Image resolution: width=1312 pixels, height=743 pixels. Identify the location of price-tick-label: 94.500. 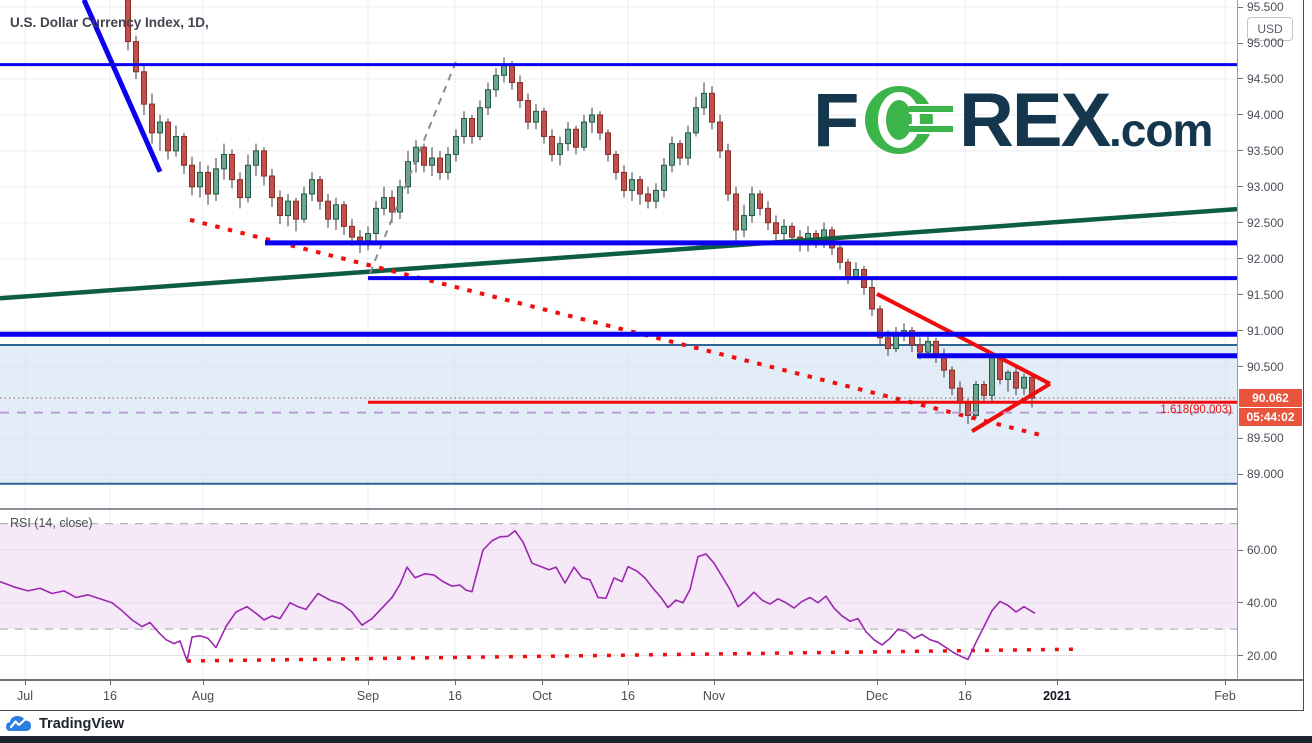
(1265, 78).